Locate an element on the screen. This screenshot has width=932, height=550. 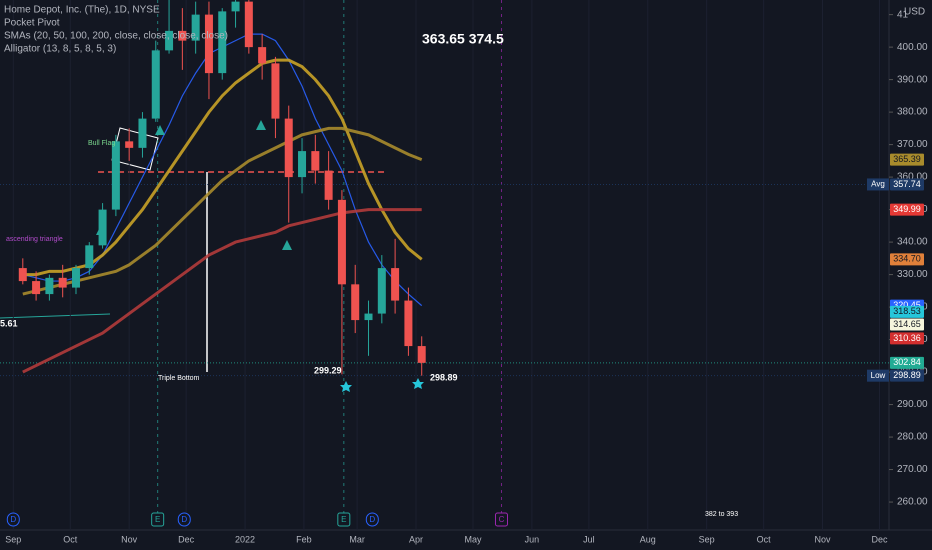
x-tick-label: Jun is located at coordinates (532, 539).